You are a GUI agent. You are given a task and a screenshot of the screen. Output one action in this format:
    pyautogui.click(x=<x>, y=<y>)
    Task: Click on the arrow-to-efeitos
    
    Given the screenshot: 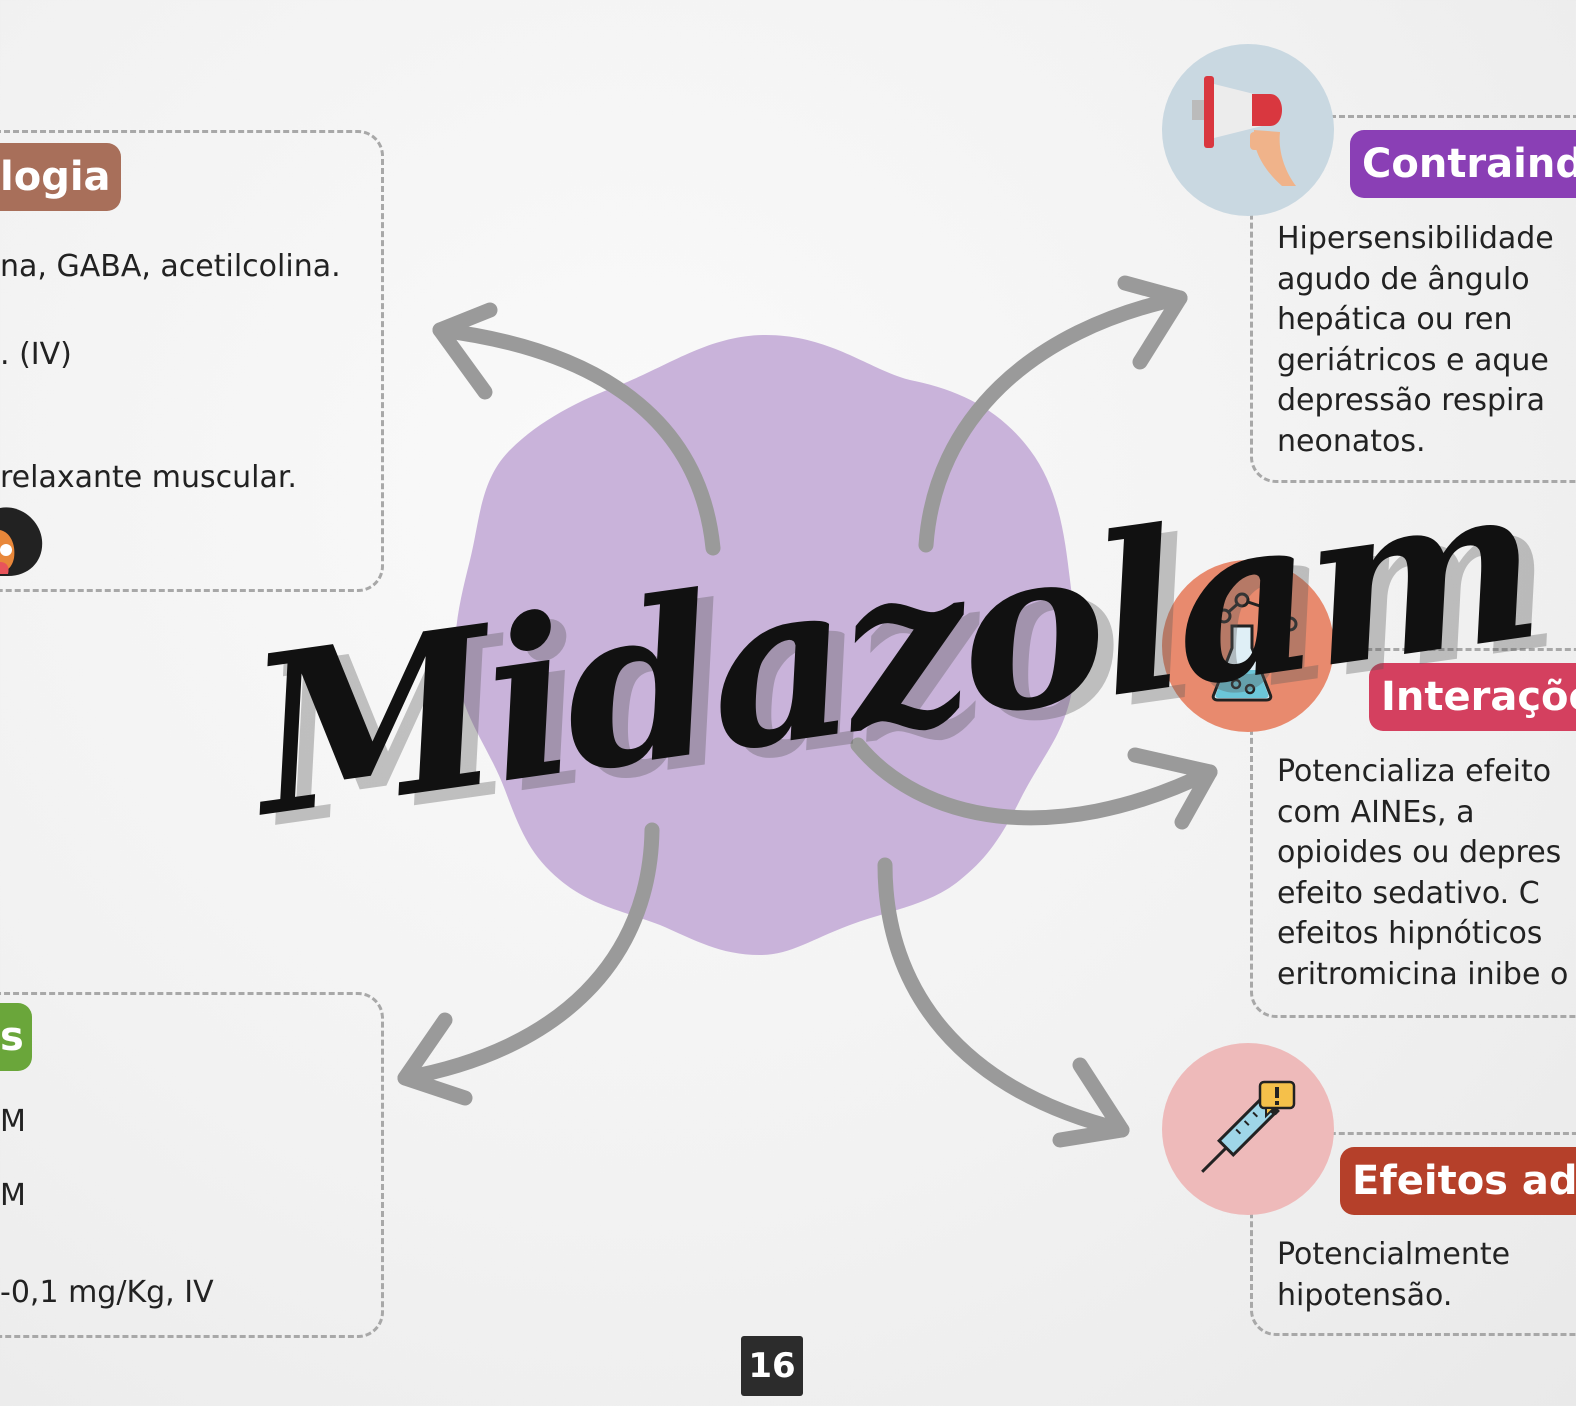 What is the action you would take?
    pyautogui.click(x=1003, y=997)
    